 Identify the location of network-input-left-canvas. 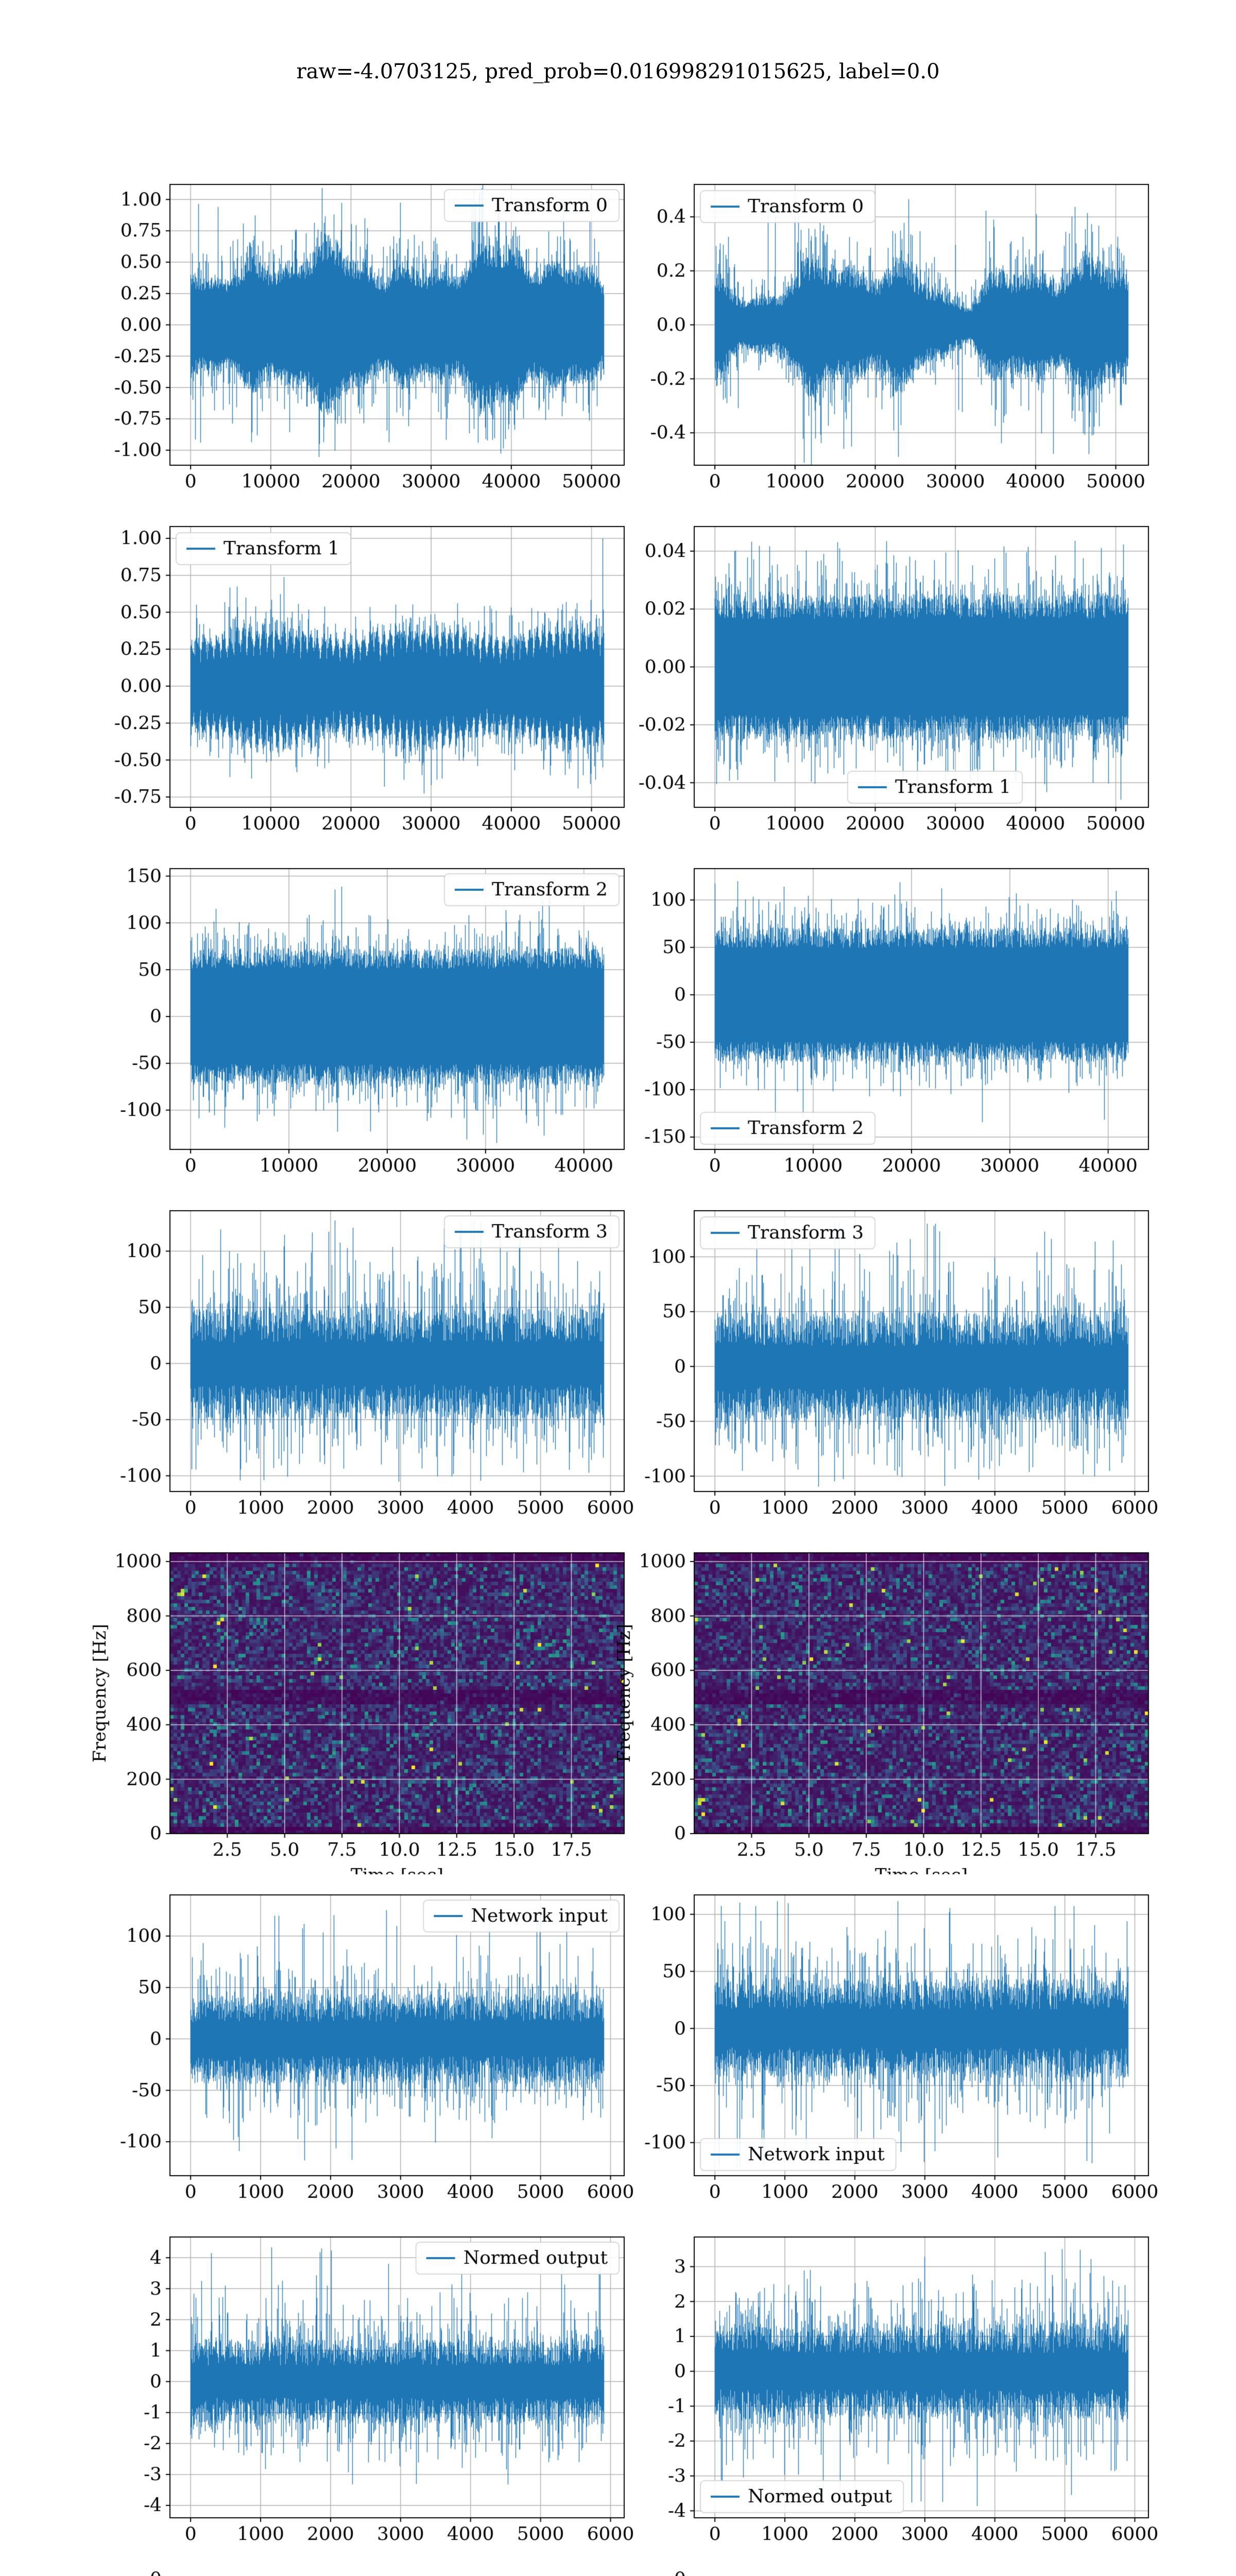
(353, 2045).